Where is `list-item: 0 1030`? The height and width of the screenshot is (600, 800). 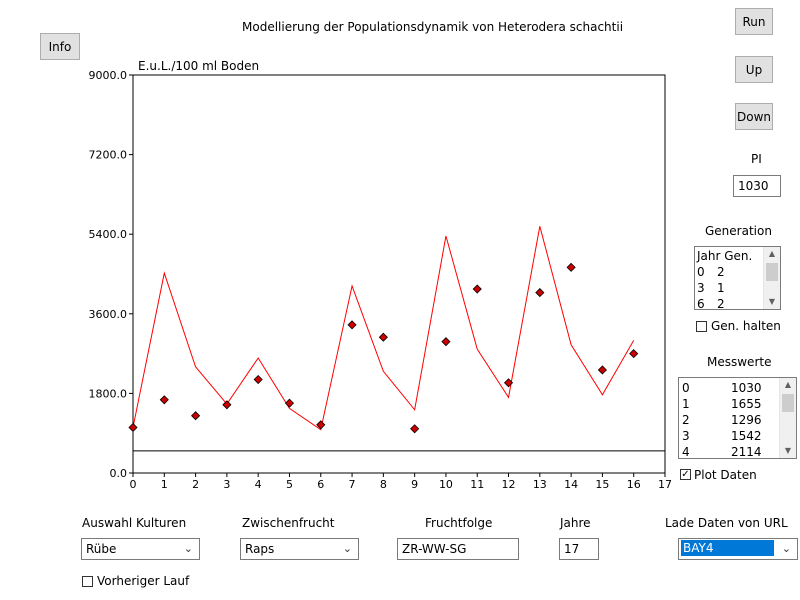
list-item: 0 1030 is located at coordinates (722, 388).